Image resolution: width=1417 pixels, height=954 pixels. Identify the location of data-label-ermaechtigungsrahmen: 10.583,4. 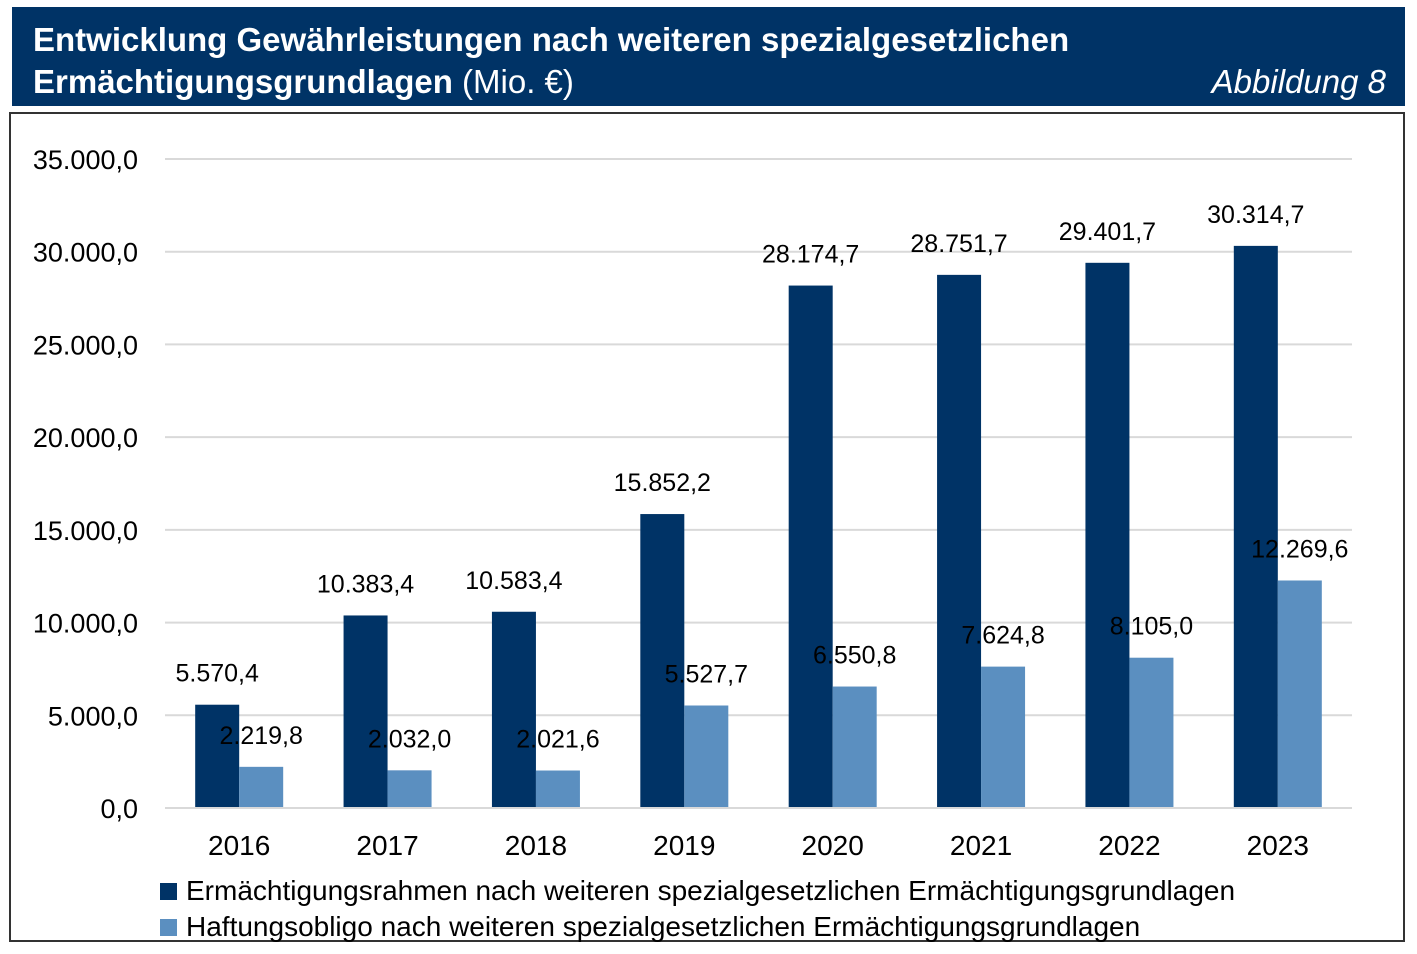
(513, 581).